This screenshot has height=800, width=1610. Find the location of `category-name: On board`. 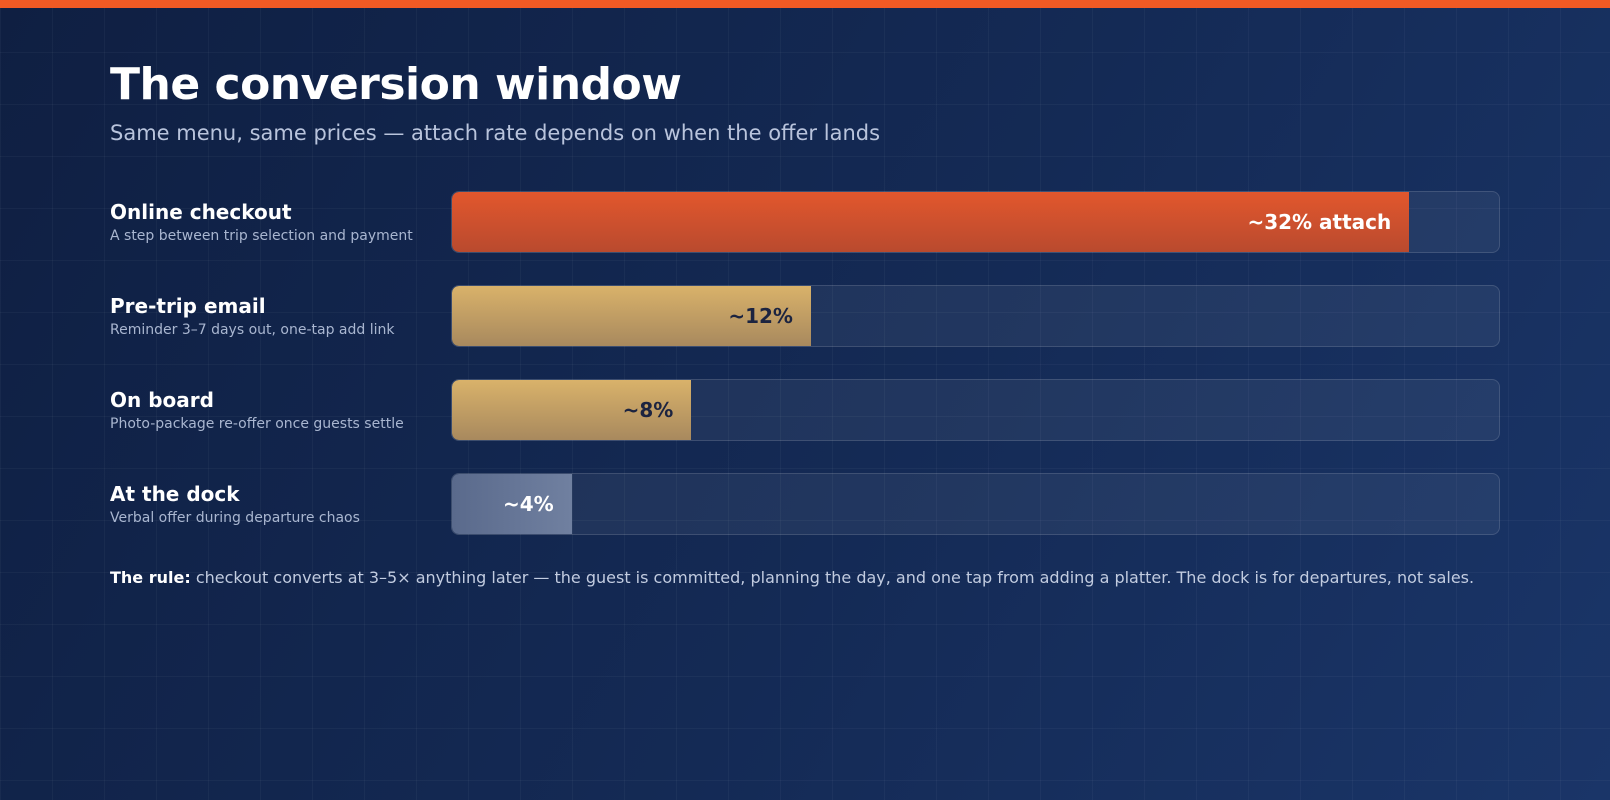

category-name: On board is located at coordinates (162, 399).